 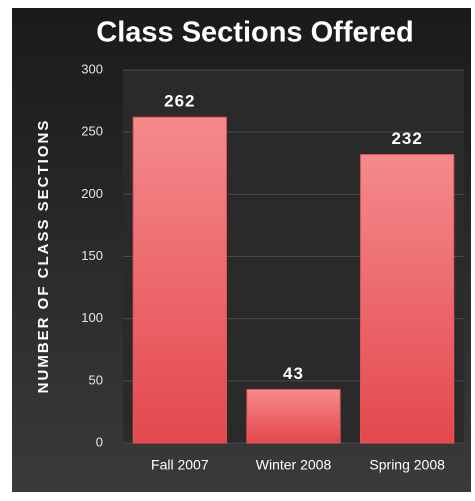 What do you see at coordinates (294, 465) in the screenshot?
I see `x-tick-label: Winter 2008` at bounding box center [294, 465].